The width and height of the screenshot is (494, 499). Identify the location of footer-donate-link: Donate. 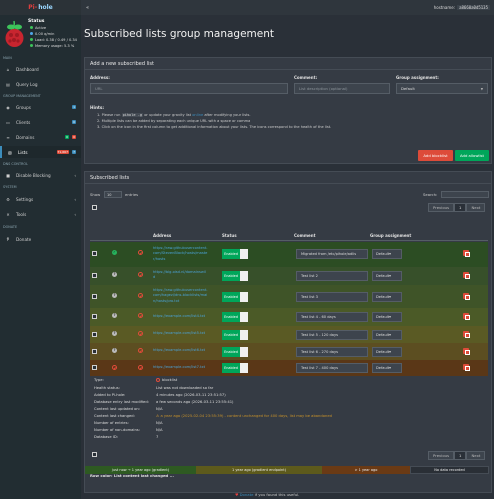
(246, 494).